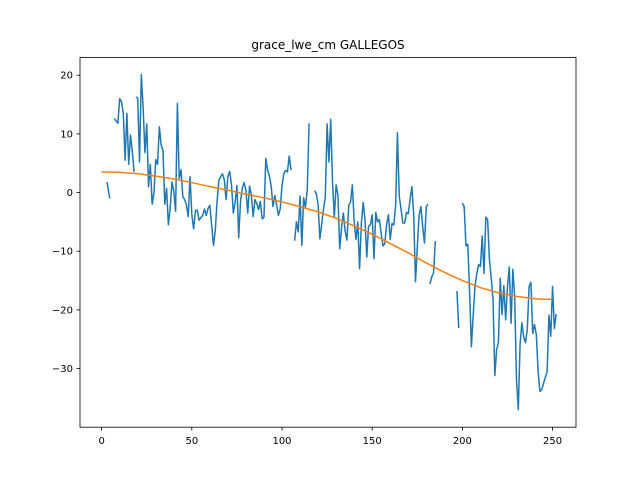  Describe the element at coordinates (66, 76) in the screenshot. I see `y-tick-label: 20` at that location.